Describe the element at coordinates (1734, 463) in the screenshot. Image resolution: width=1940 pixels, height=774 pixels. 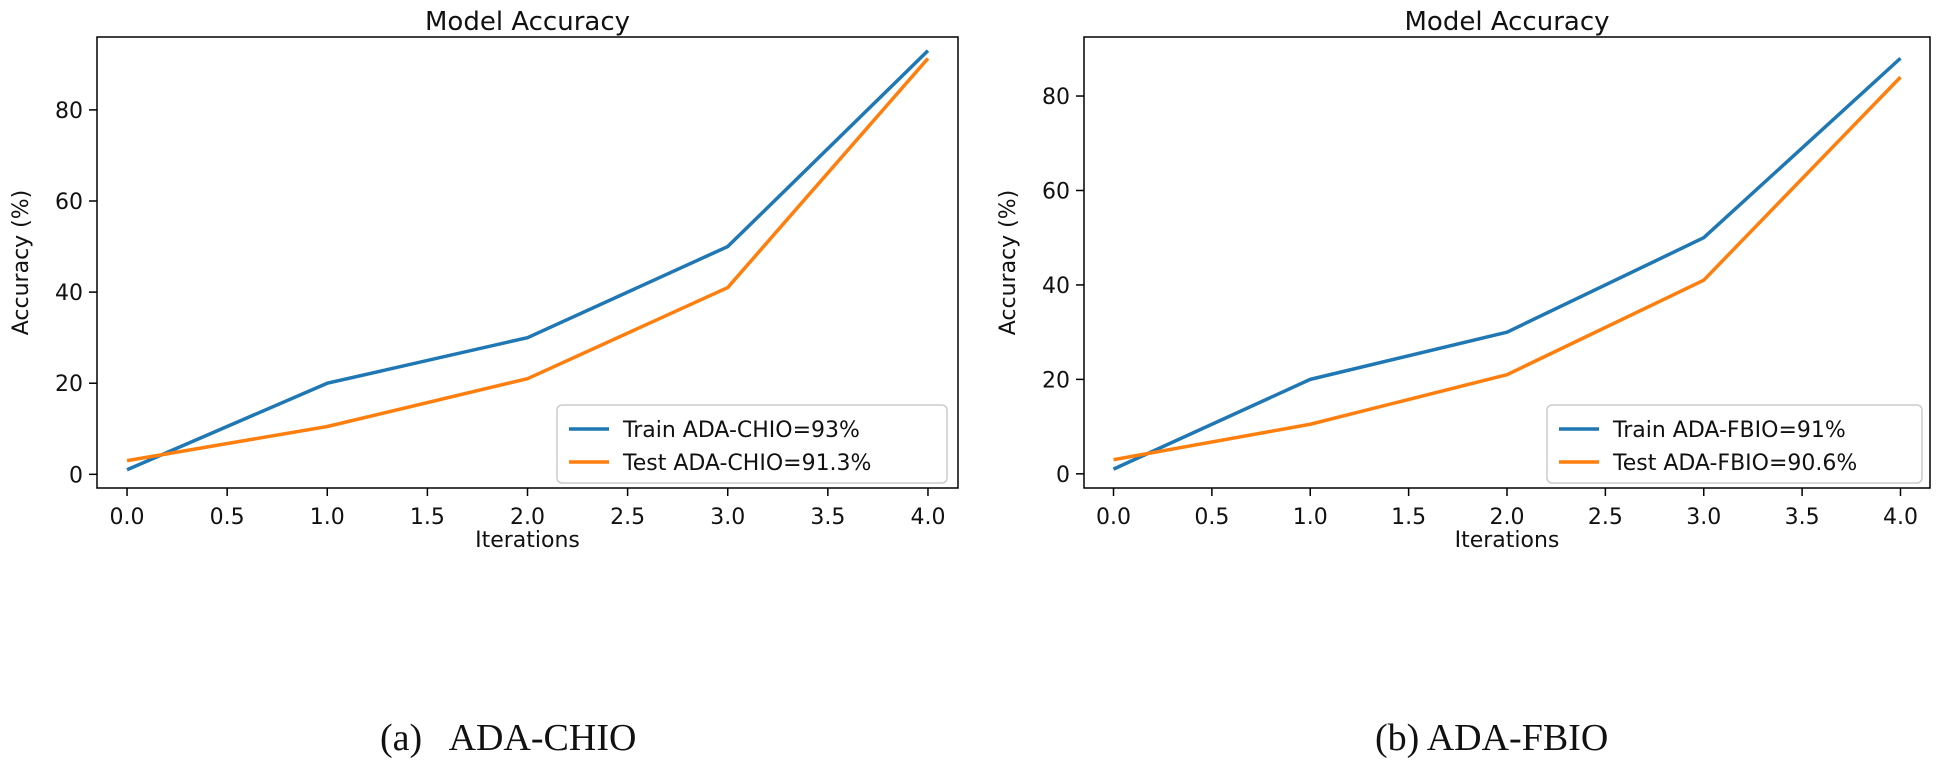
I see `legend-label-test: Test ADA-FBIO=90.6%` at that location.